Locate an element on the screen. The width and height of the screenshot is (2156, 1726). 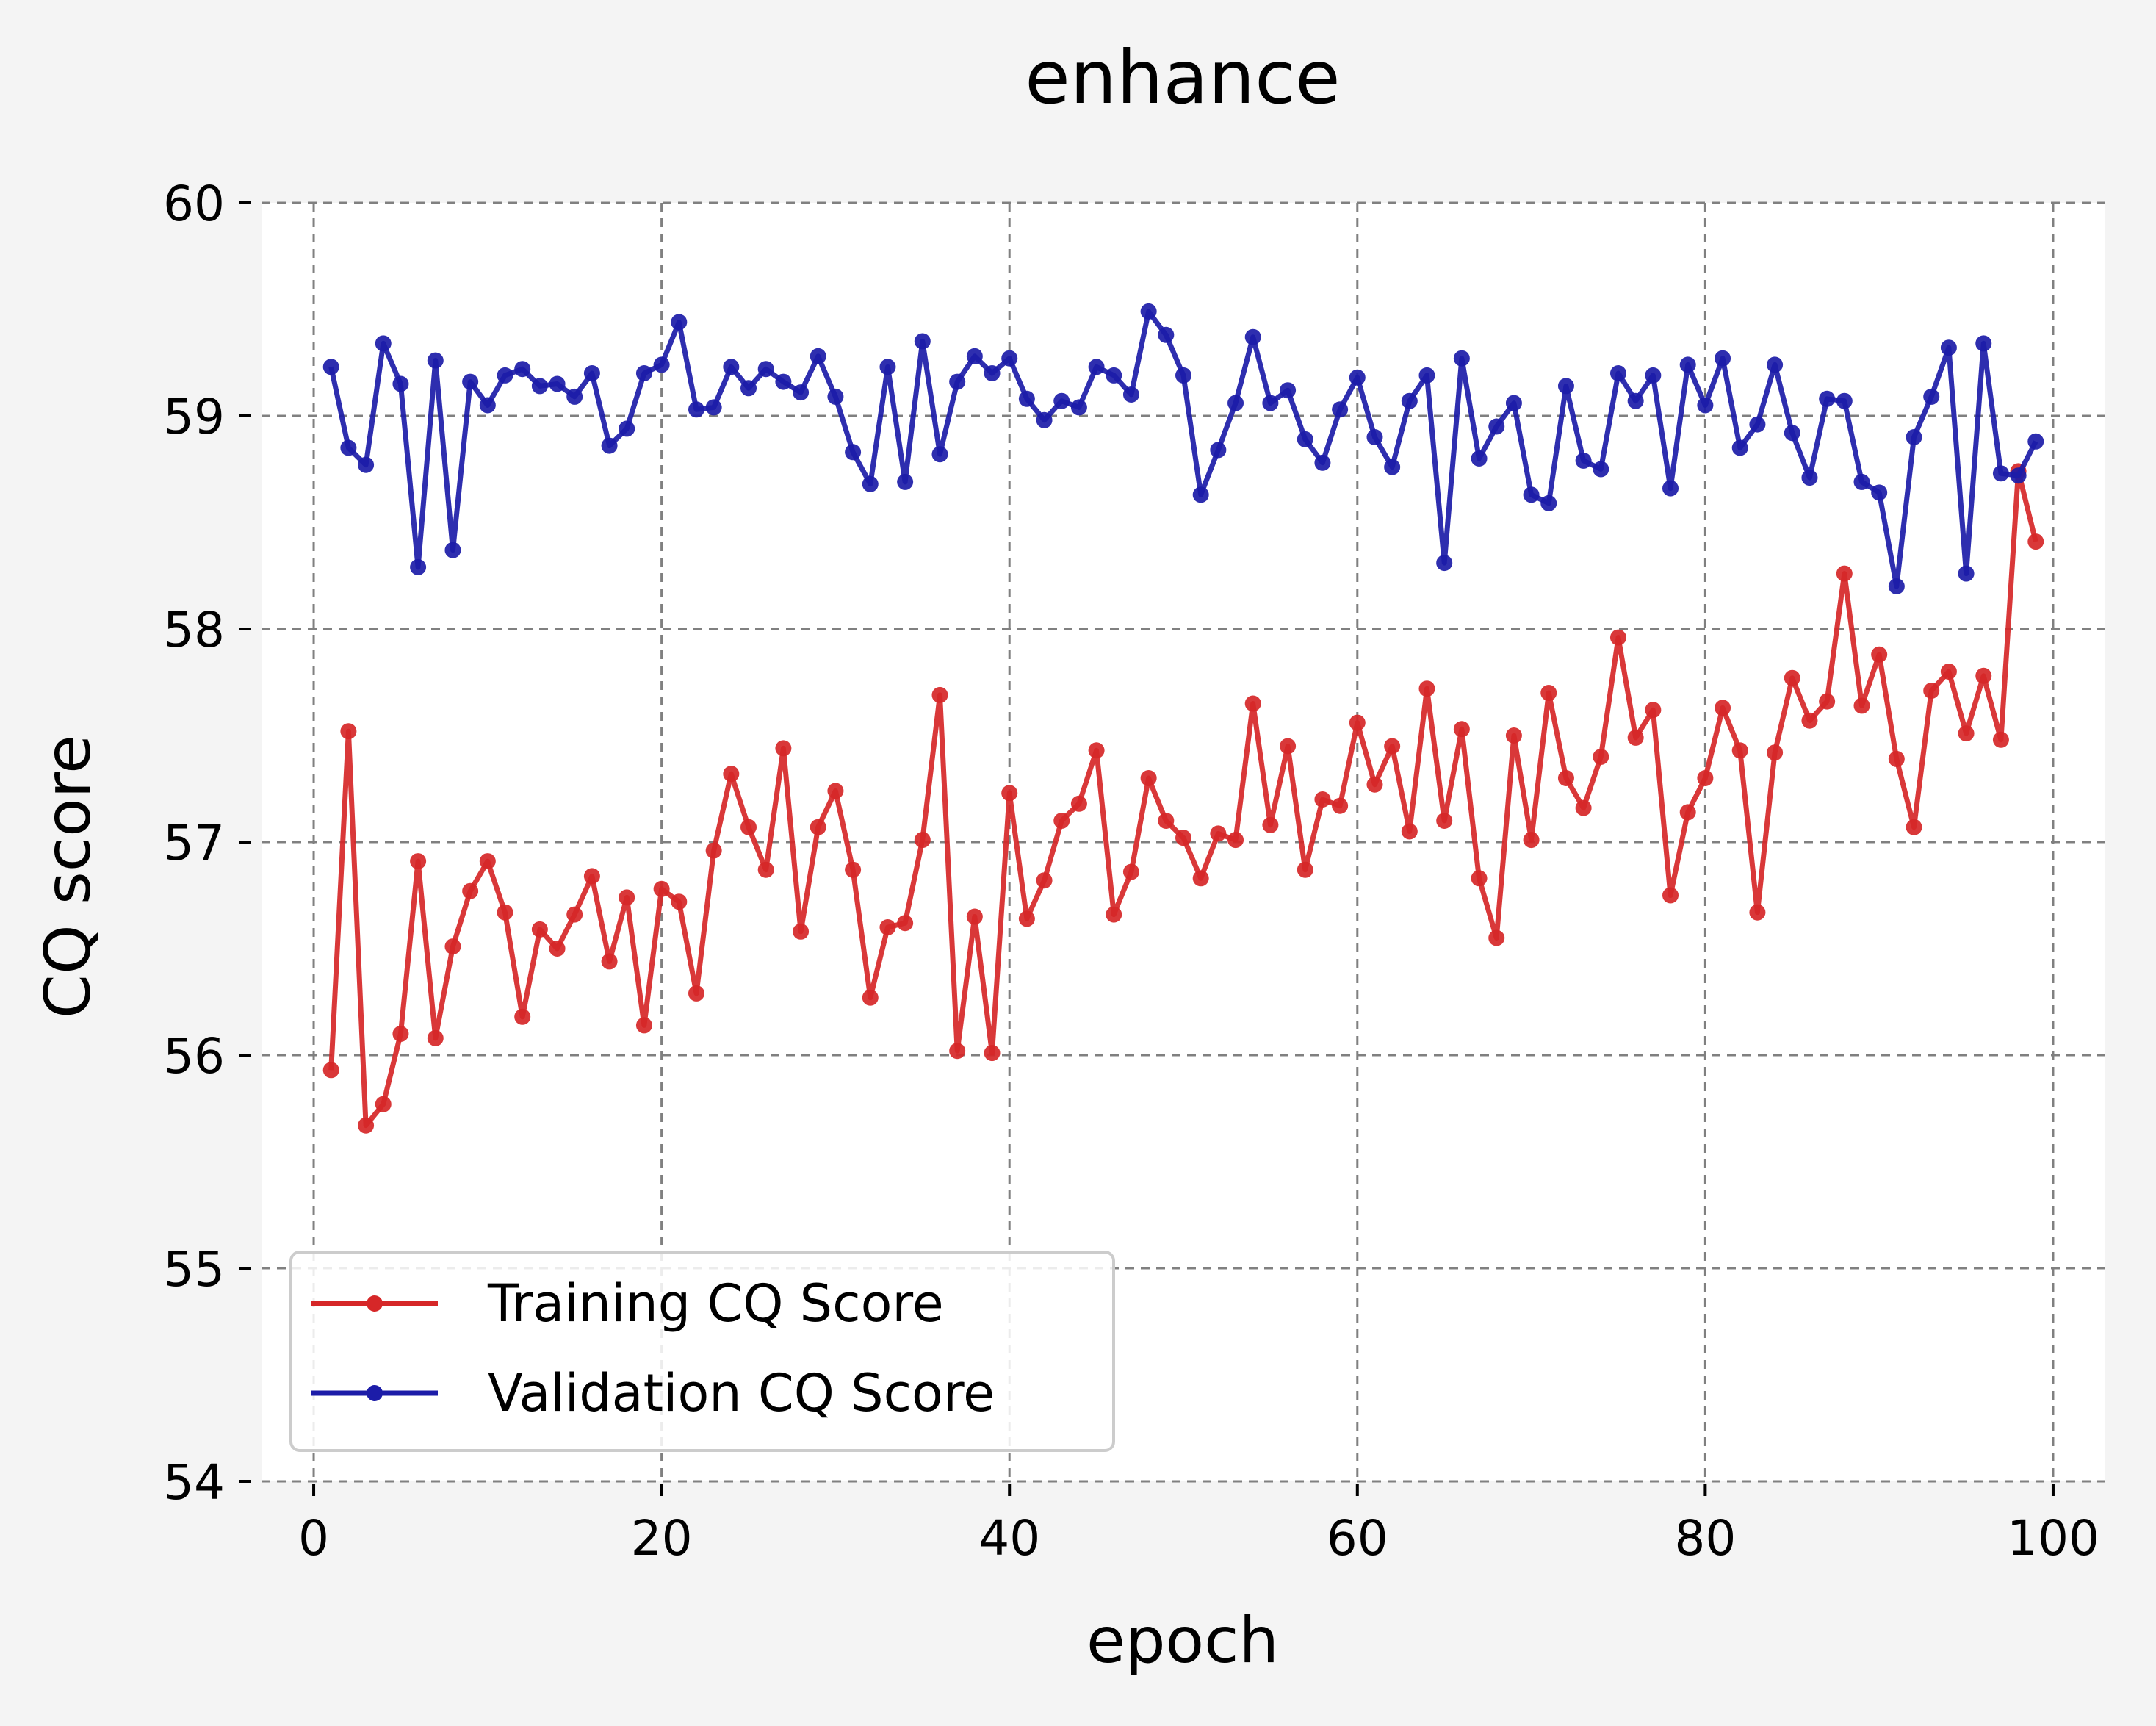
x-tick-label: 0 is located at coordinates (313, 1538).